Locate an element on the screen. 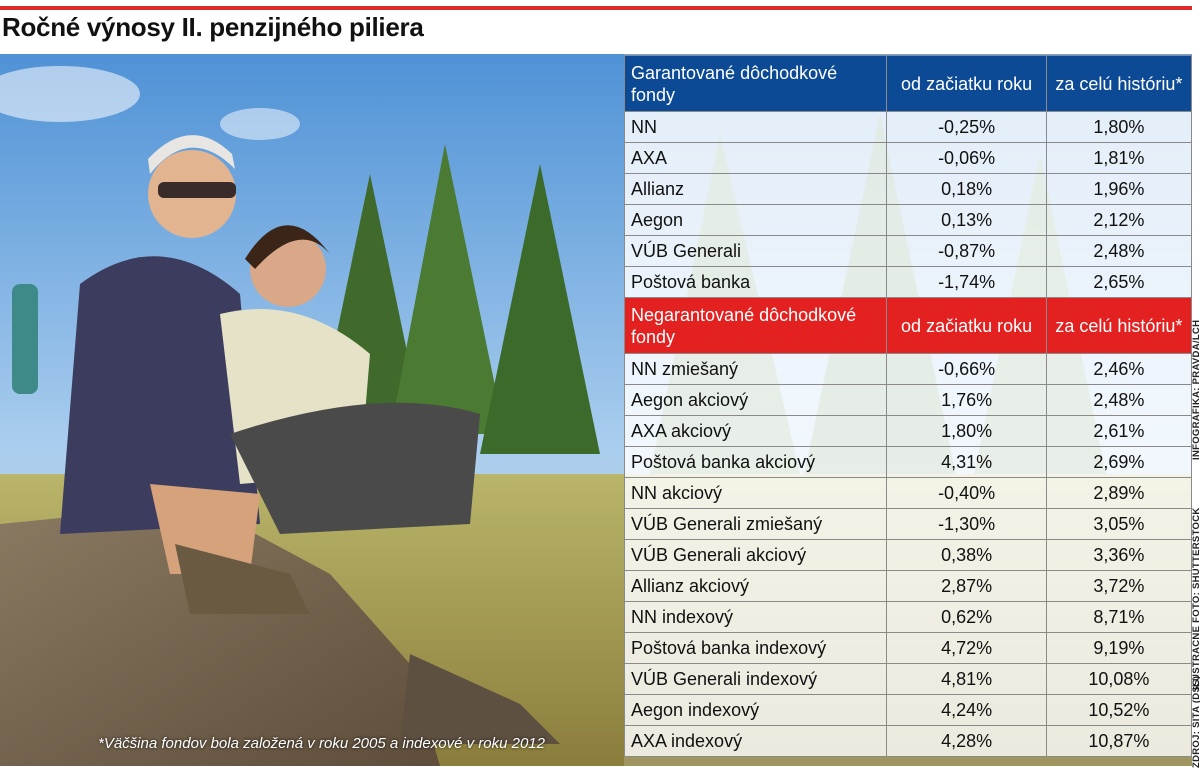 The image size is (1200, 774). table-row: Poštová banka -1,74% 2,65% is located at coordinates (908, 282).